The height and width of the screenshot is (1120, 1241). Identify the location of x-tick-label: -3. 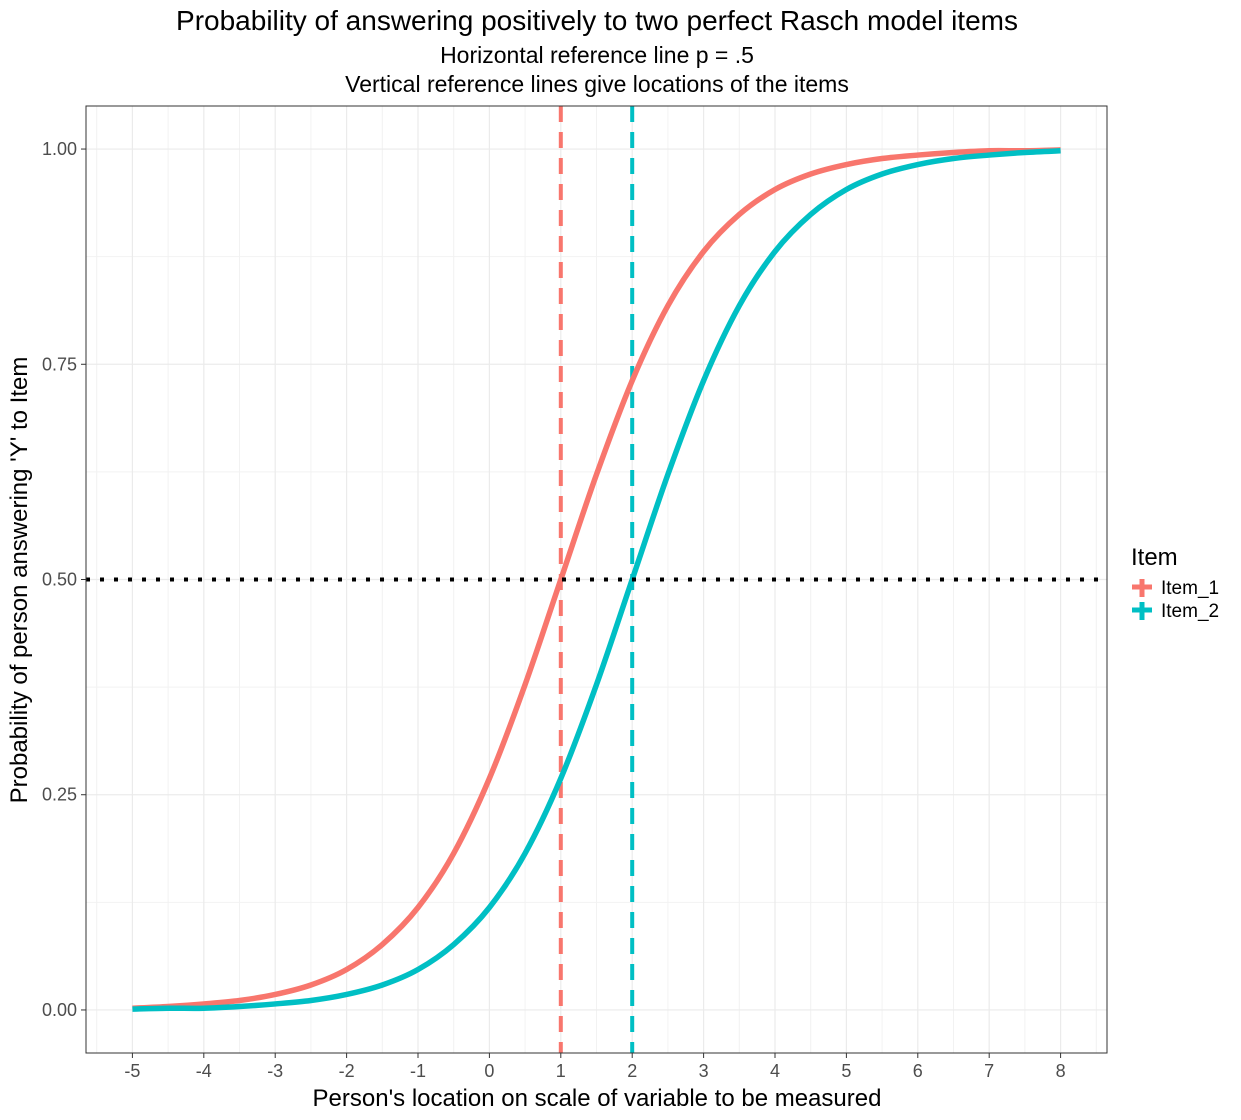
(275, 1071).